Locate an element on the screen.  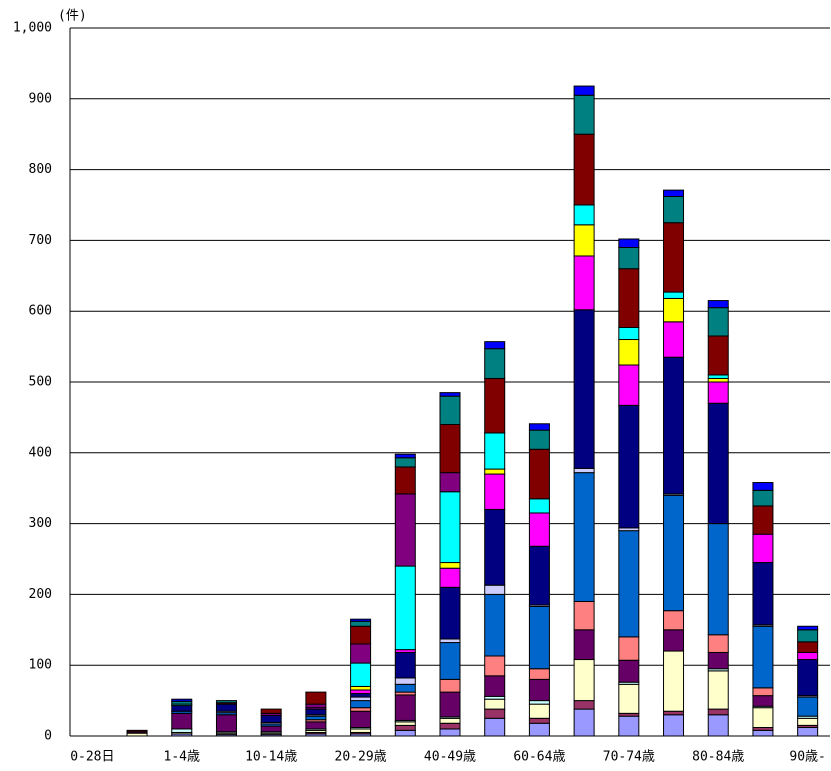
x-tick-label: 60-64歳 is located at coordinates (539, 757).